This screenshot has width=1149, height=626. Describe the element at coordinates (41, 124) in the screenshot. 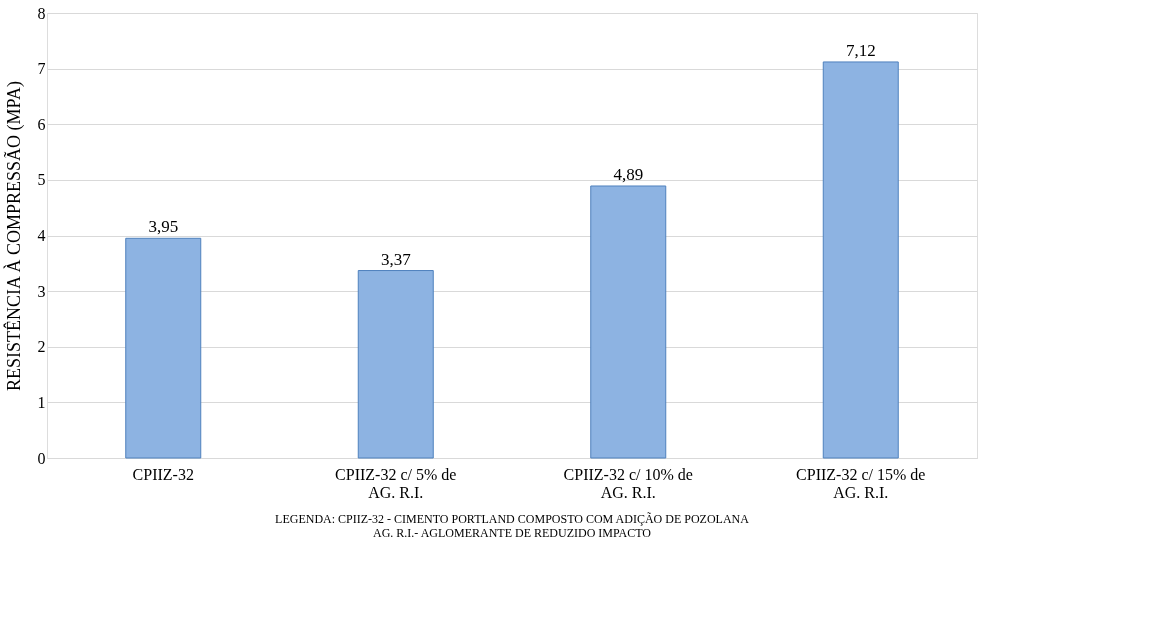

I see `y-tick-label: 6` at that location.